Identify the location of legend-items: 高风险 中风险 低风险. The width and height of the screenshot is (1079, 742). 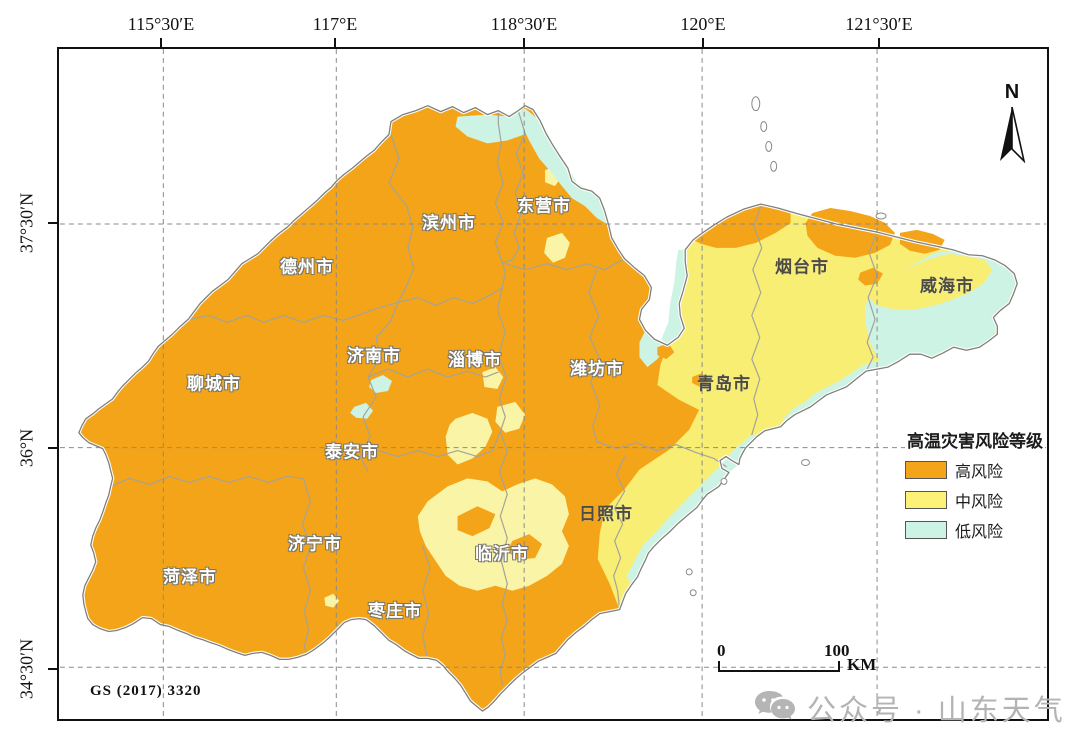
(980, 500).